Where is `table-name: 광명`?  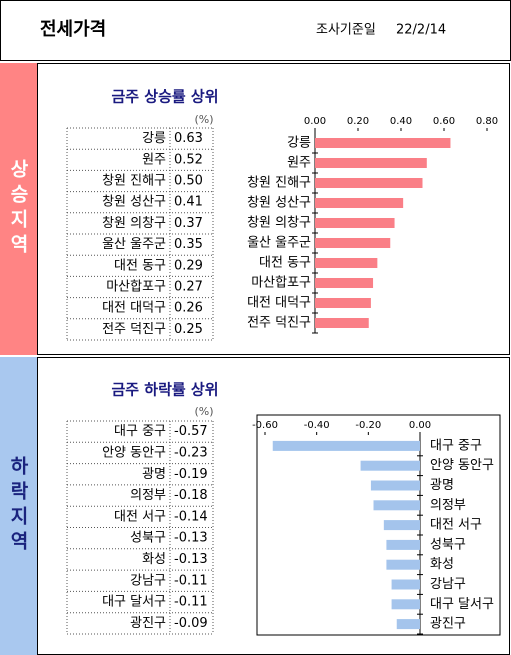 table-name: 광명 is located at coordinates (154, 474).